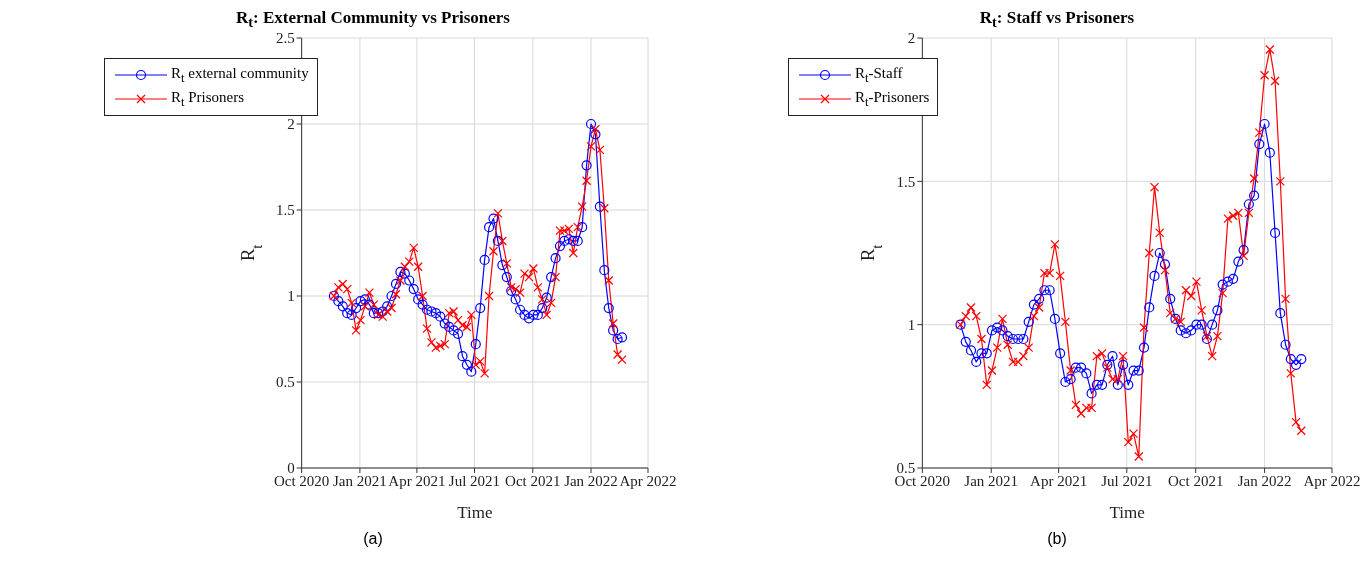  I want to click on legend-label: R$_{t}$ external community, so click(240, 75).